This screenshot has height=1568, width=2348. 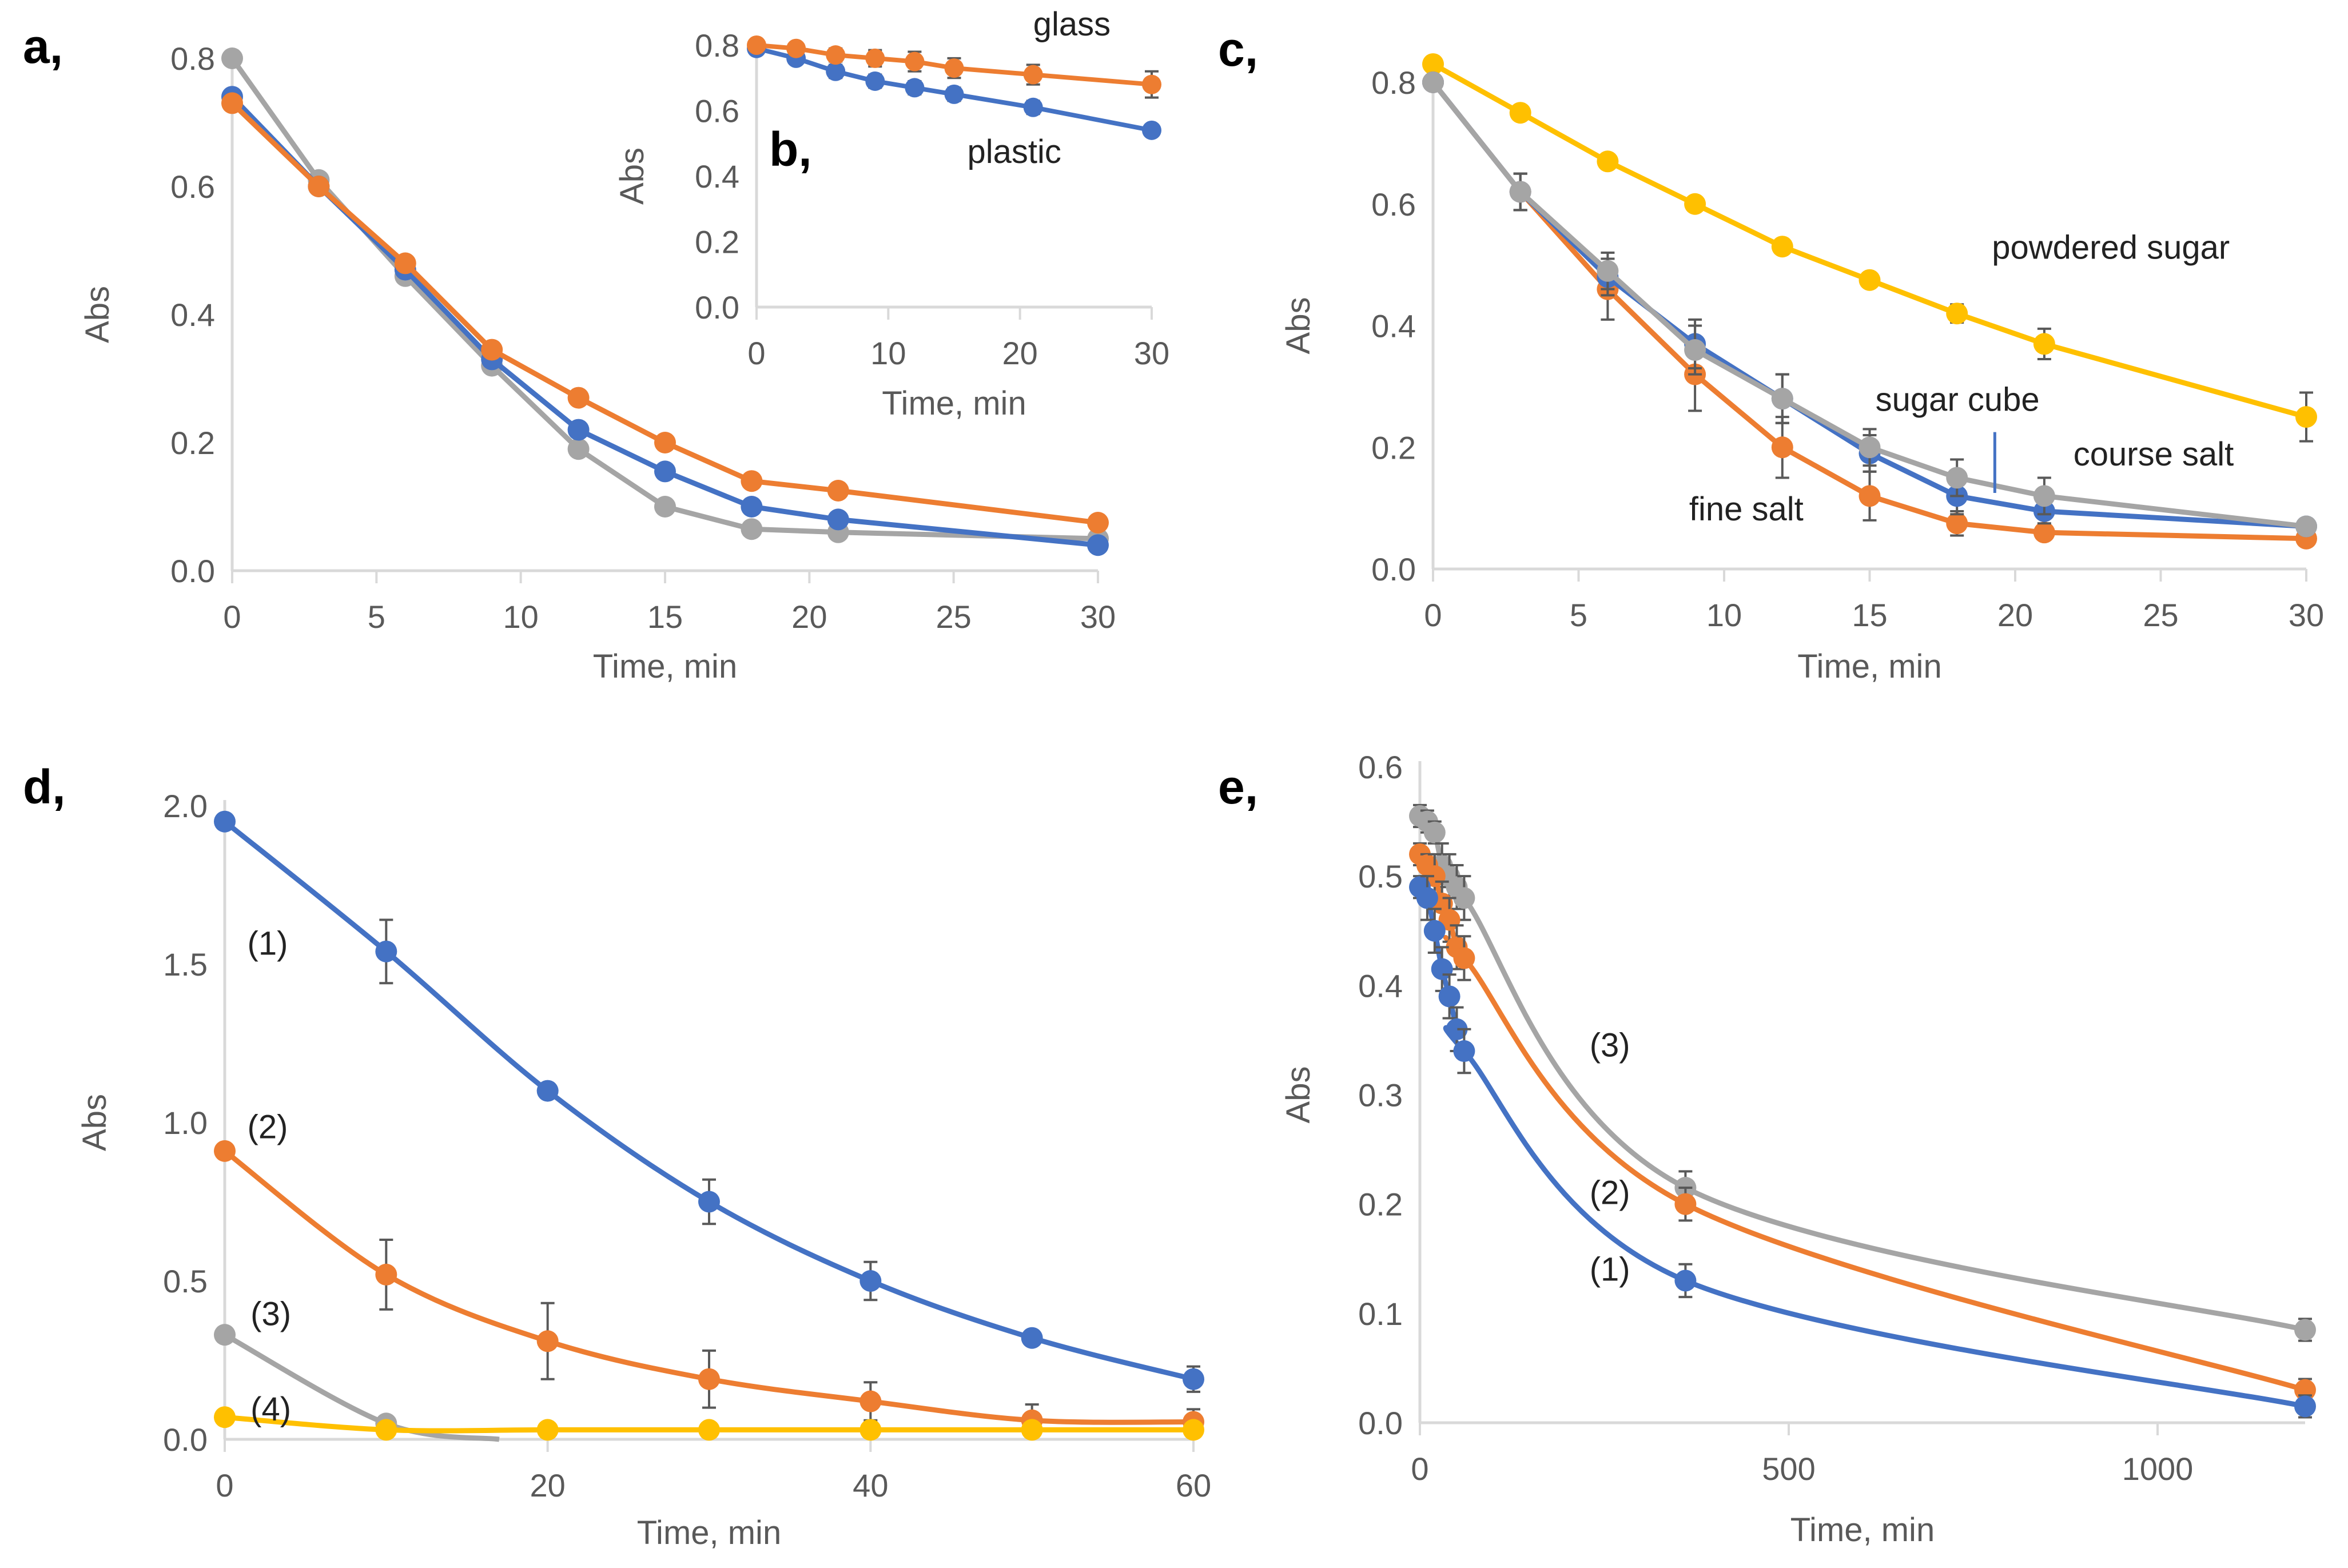 I want to click on series-orange, so click(x=665, y=313).